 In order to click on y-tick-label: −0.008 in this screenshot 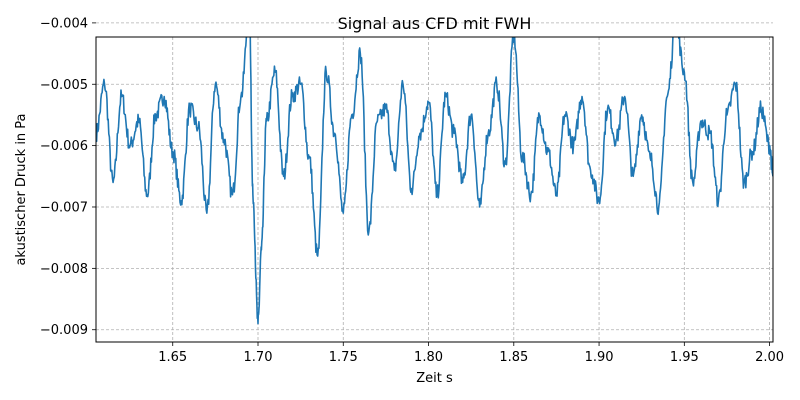, I will do `click(64, 269)`.